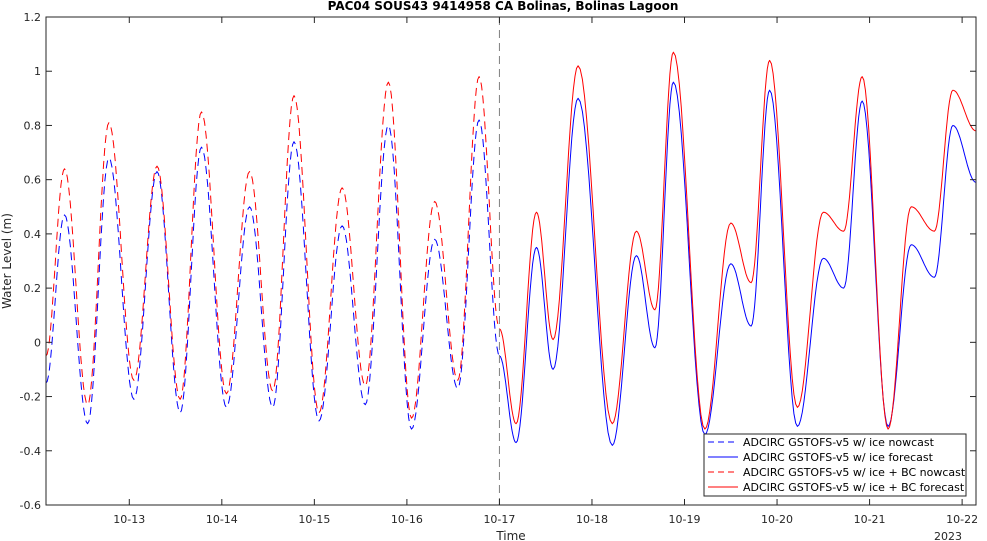 The image size is (987, 541). What do you see at coordinates (33, 234) in the screenshot?
I see `y-tick-label: 0.4` at bounding box center [33, 234].